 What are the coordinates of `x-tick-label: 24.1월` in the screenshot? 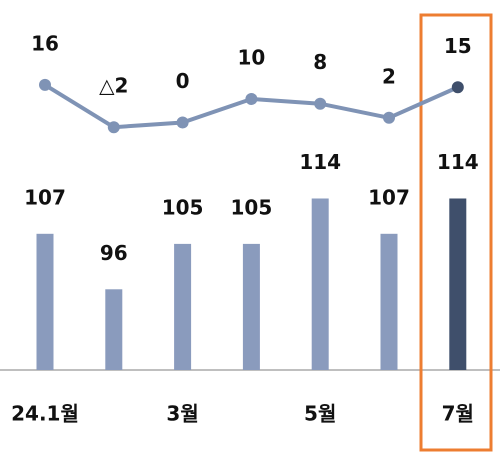 It's located at (45, 414).